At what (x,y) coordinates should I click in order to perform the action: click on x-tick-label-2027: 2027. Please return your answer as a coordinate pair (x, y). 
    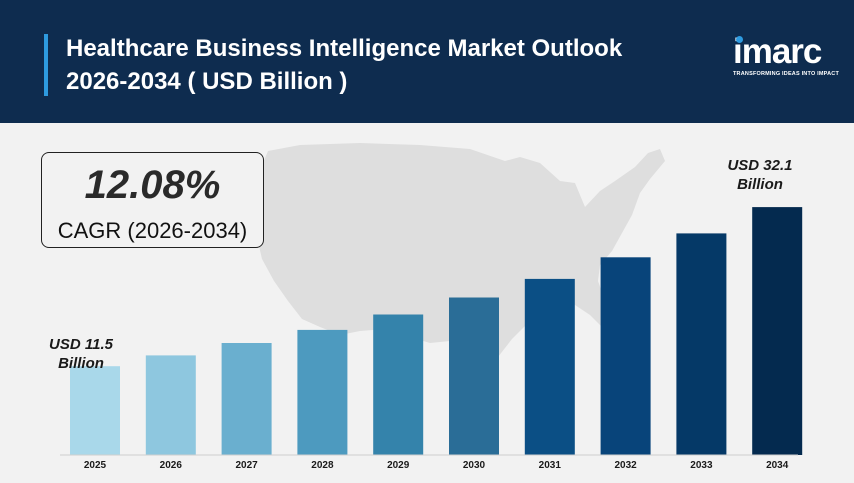
    Looking at the image, I should click on (246, 465).